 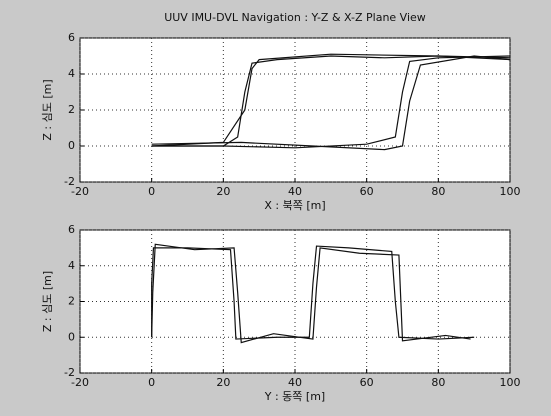 What do you see at coordinates (294, 205) in the screenshot?
I see `x-axis-label: X : 북쪽 [m]` at bounding box center [294, 205].